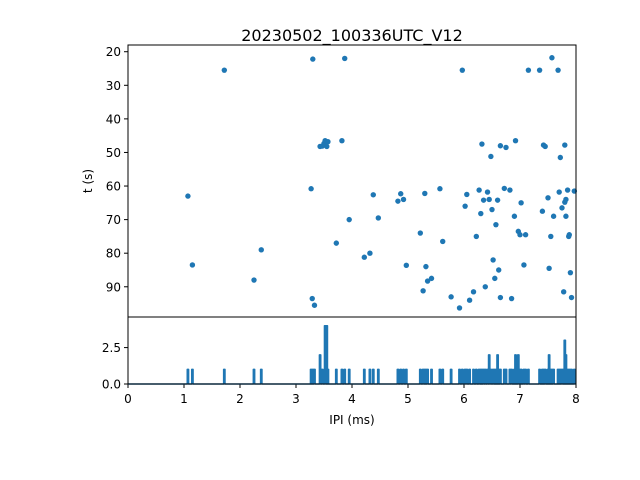 The image size is (640, 480). Describe the element at coordinates (113, 52) in the screenshot. I see `y-tick-label: 20` at that location.